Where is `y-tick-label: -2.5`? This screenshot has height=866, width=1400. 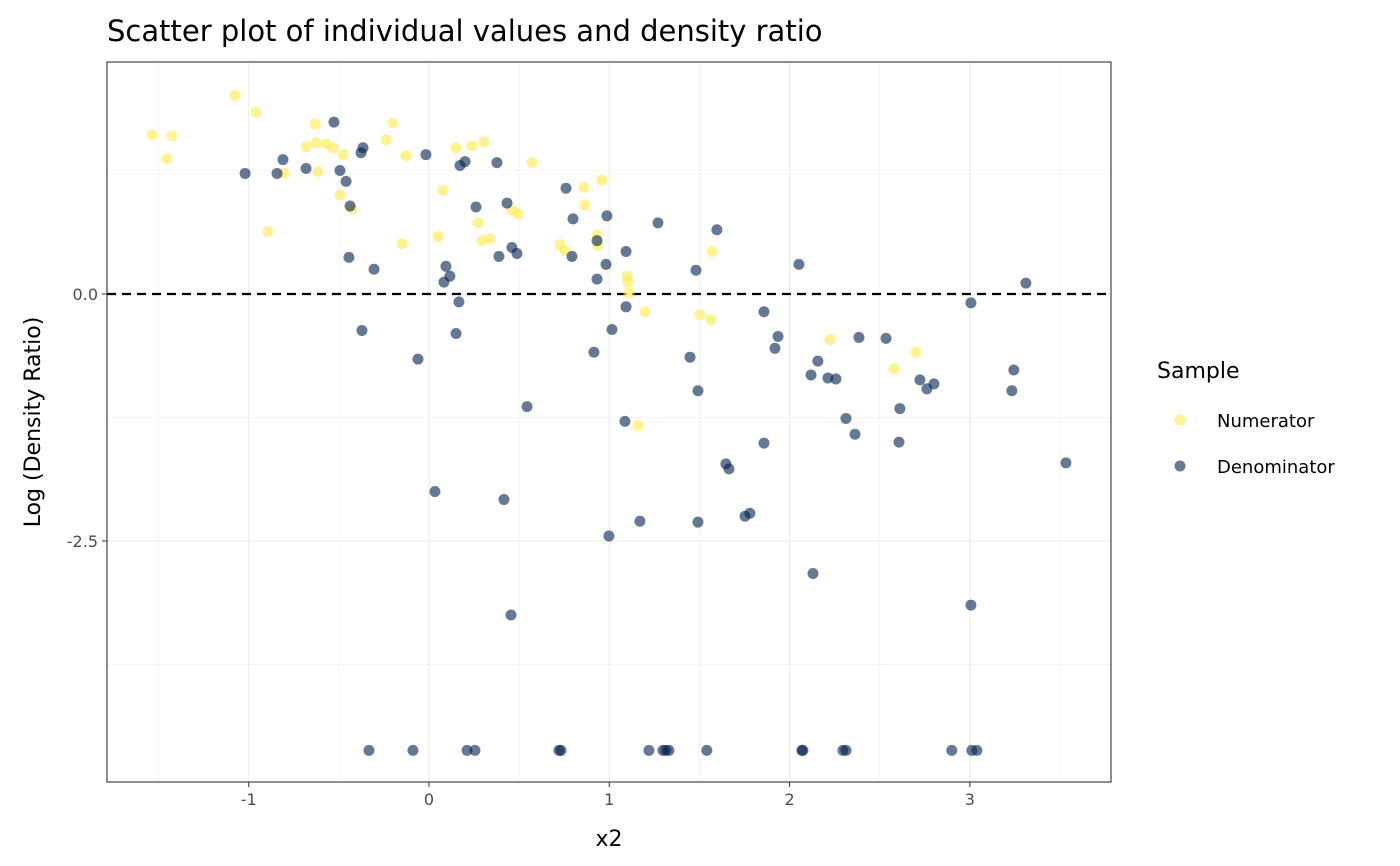 y-tick-label: -2.5 is located at coordinates (82, 541).